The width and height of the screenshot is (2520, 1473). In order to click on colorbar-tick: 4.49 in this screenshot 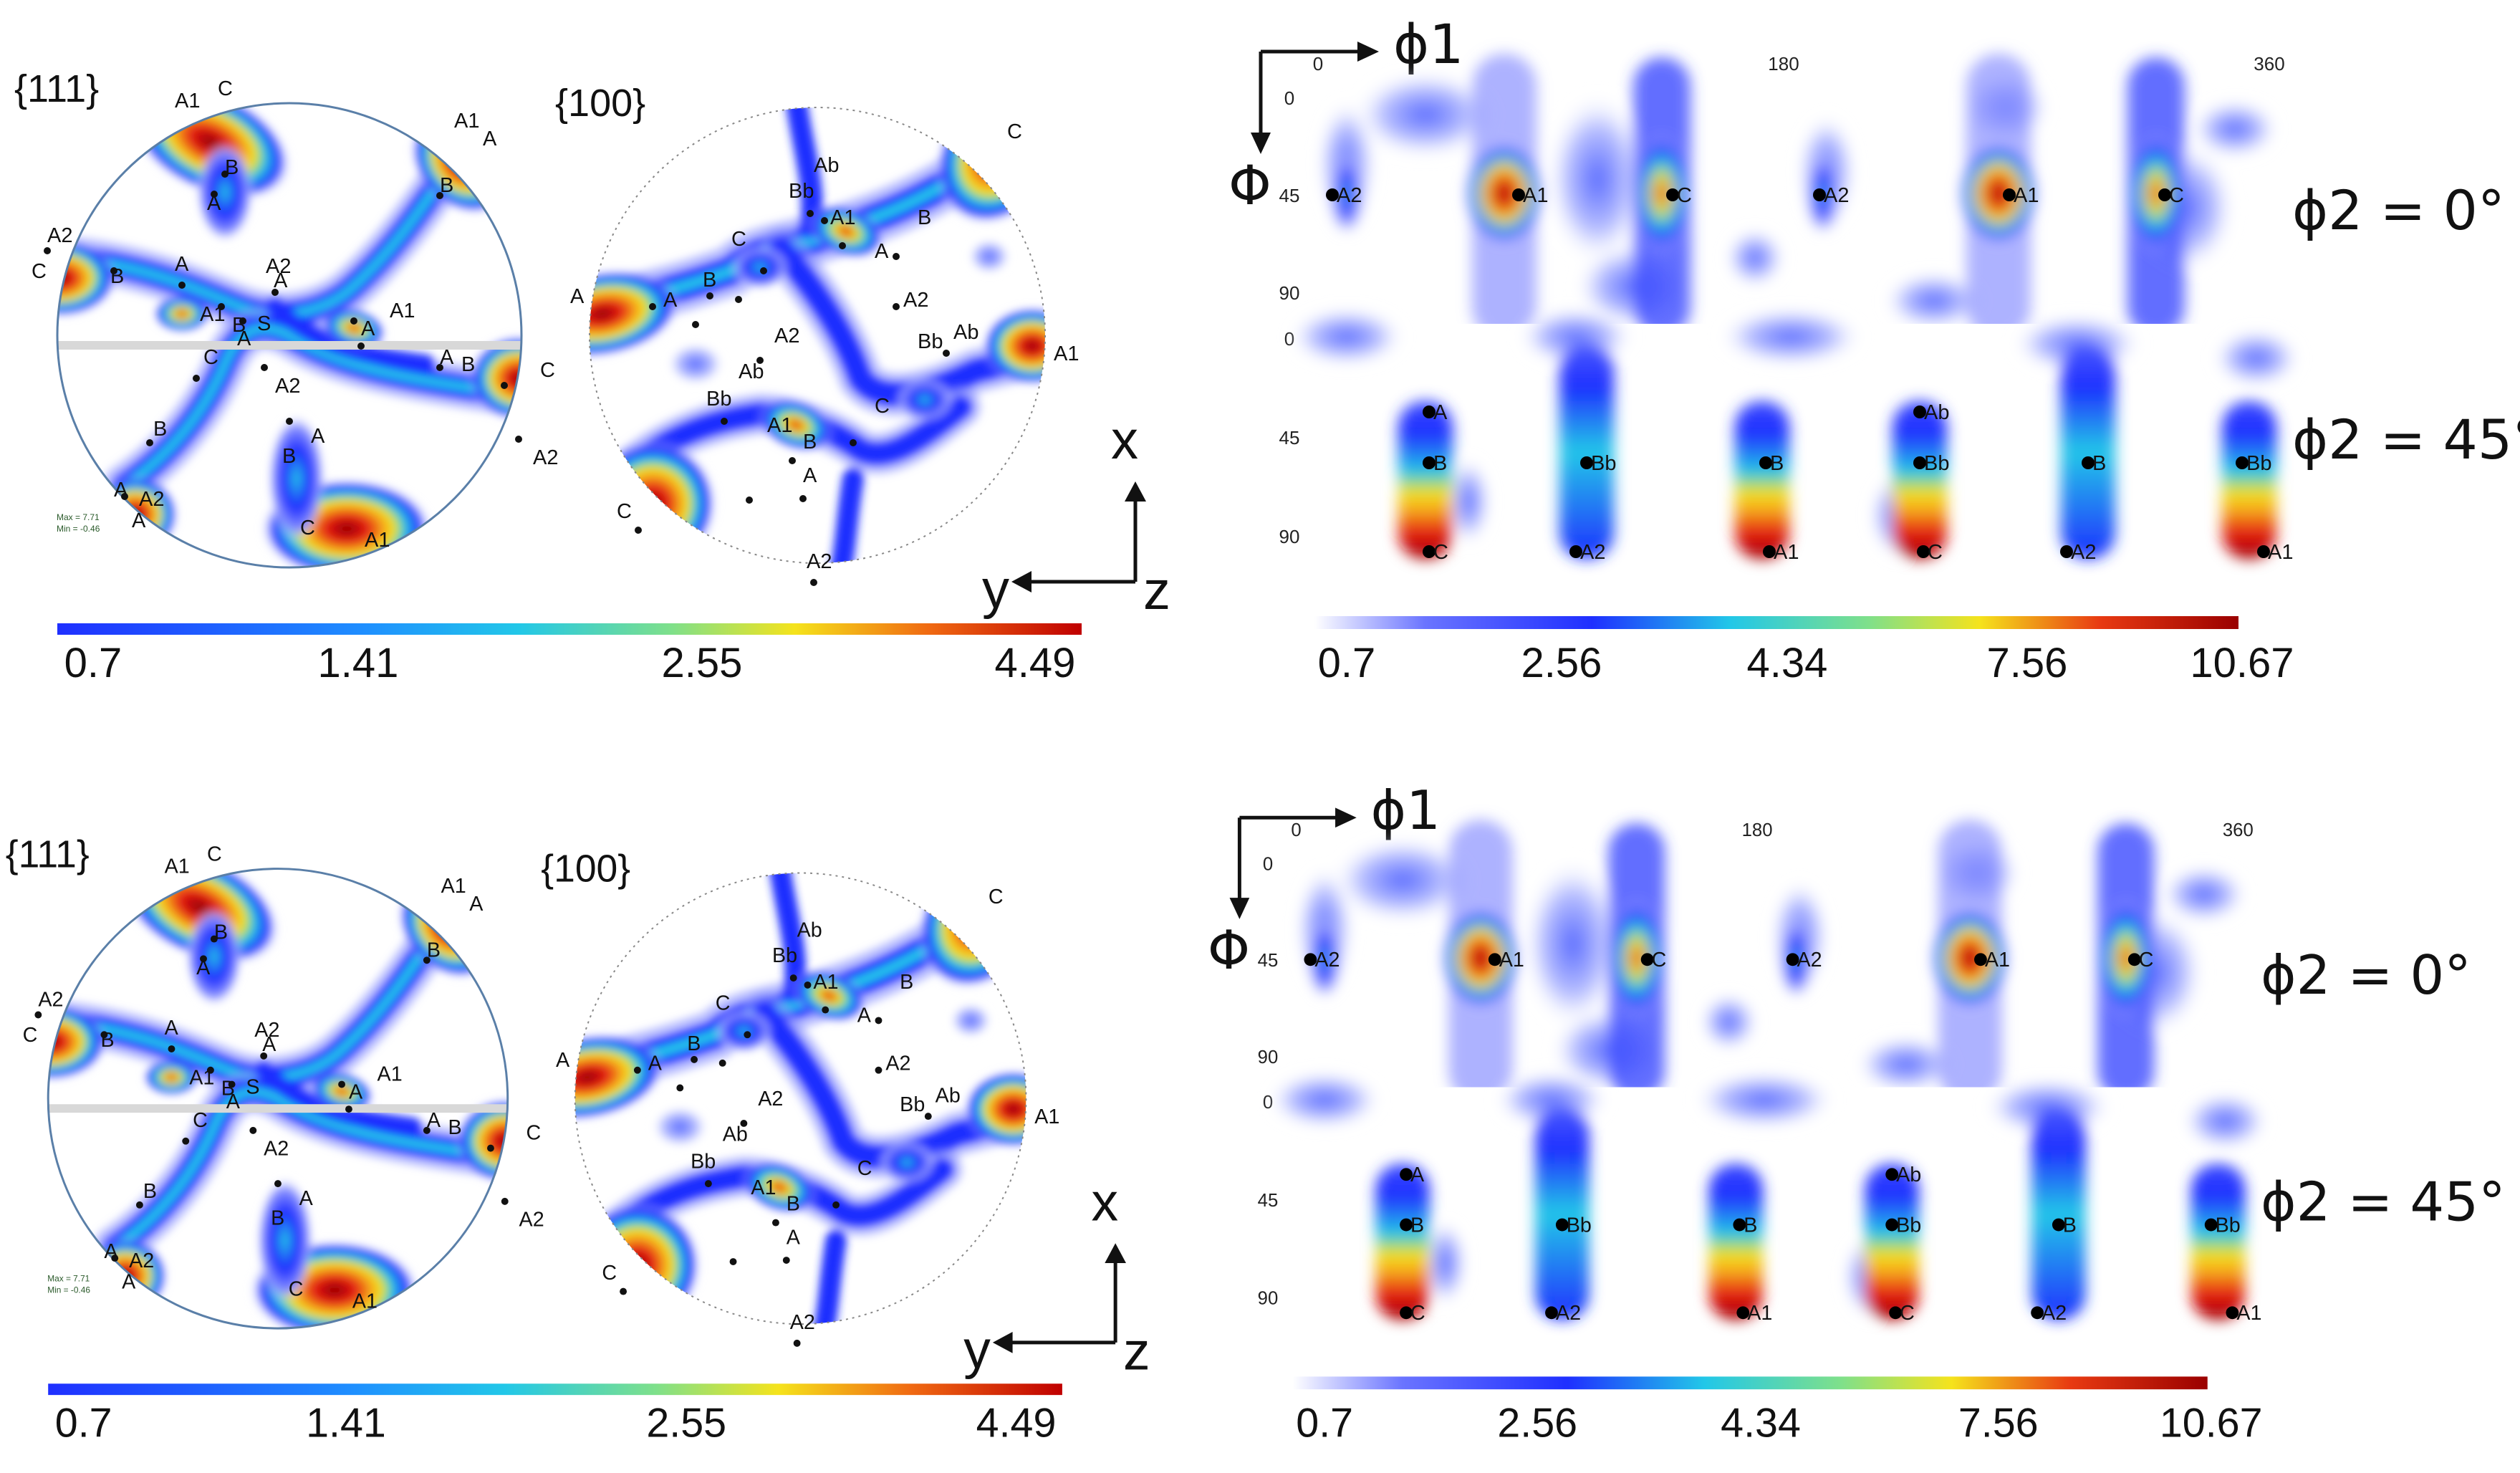, I will do `click(1035, 663)`.